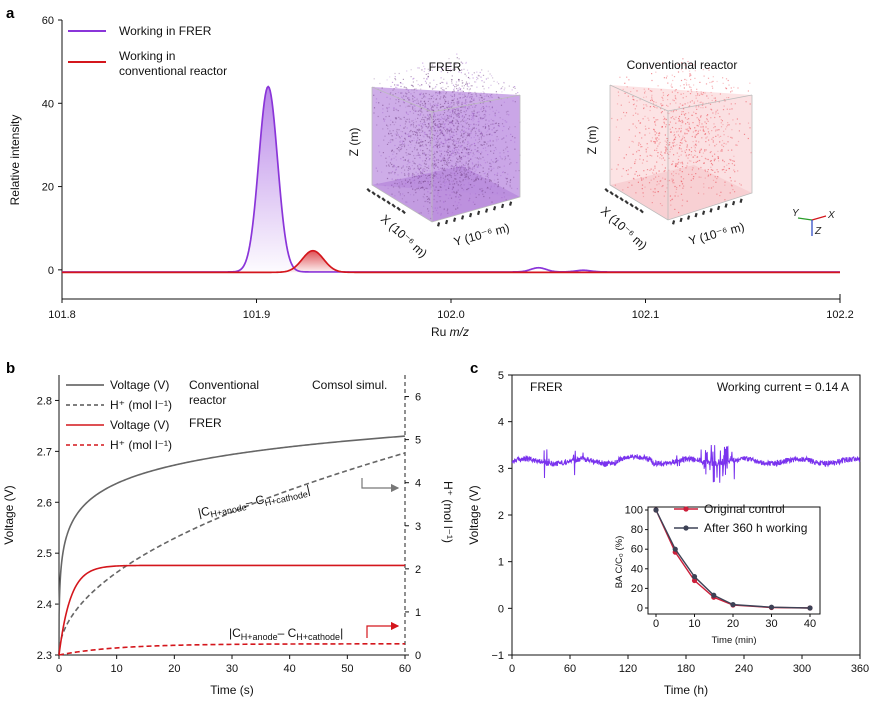 Image resolution: width=883 pixels, height=705 pixels. I want to click on b-ytick-right-label: 4, so click(418, 484).